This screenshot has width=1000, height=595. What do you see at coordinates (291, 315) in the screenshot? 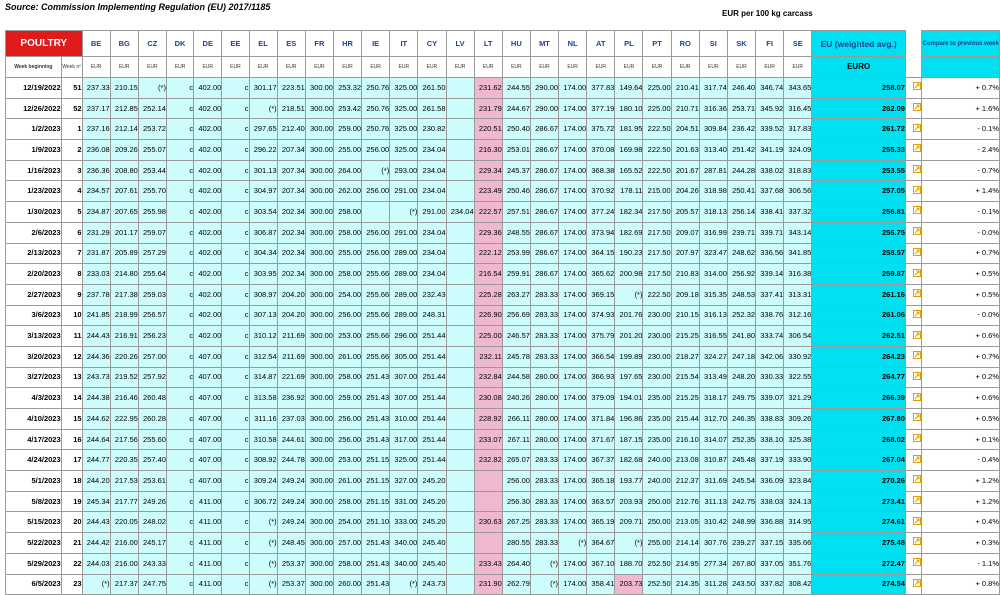
I see `price-cell: 204.20` at bounding box center [291, 315].